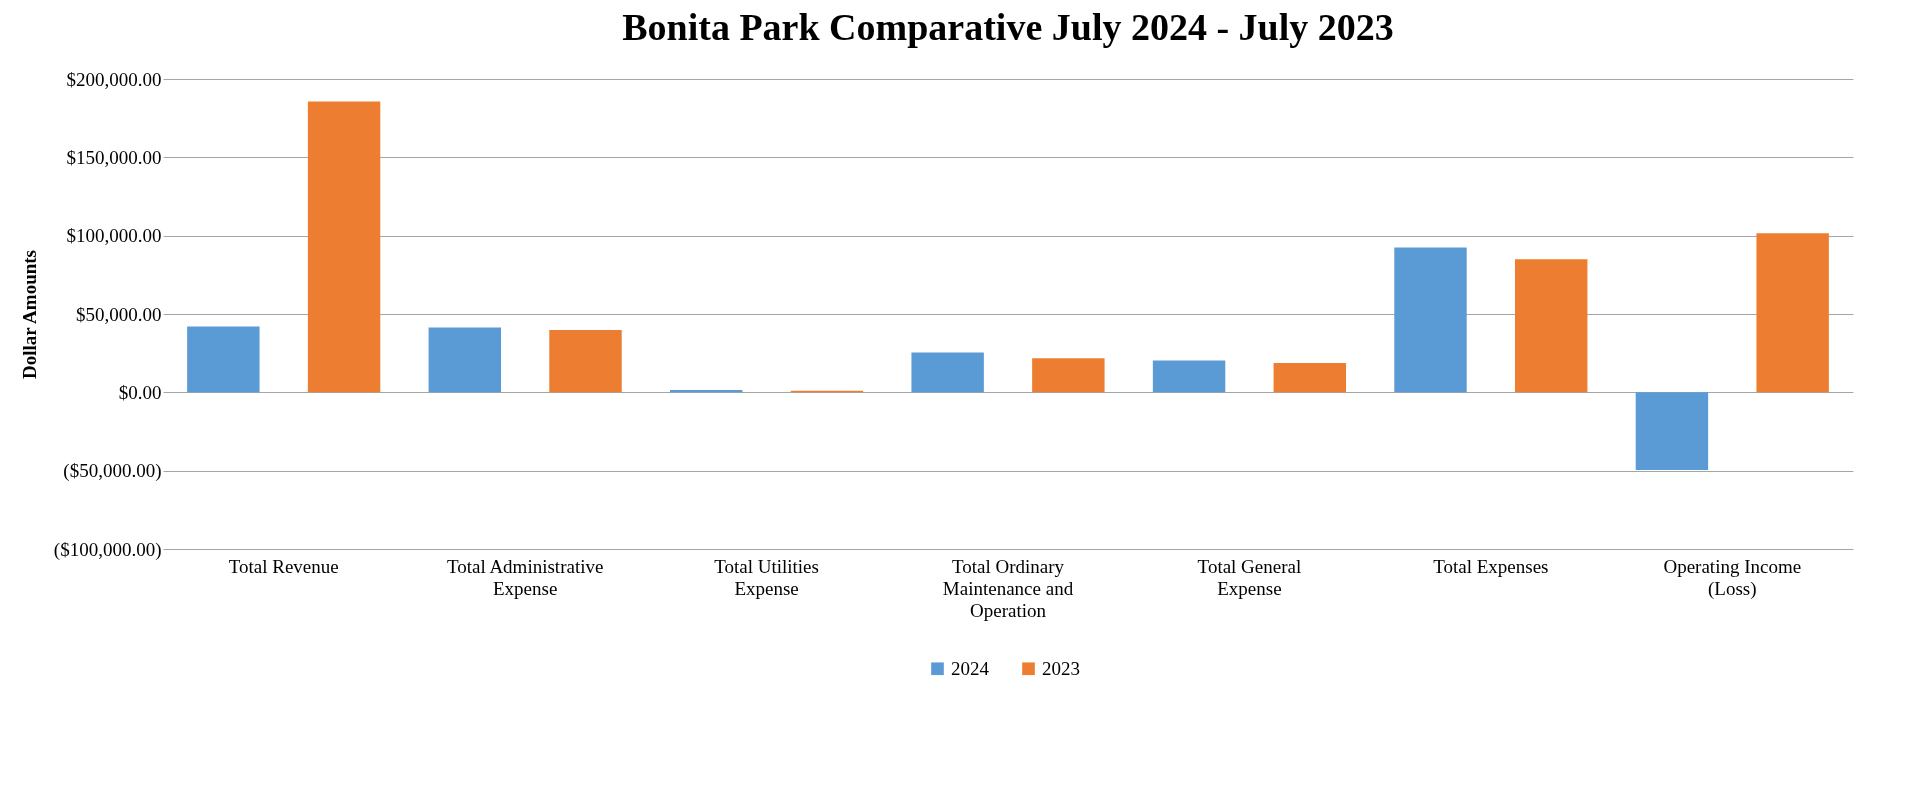 The image size is (1917, 809). I want to click on y-tick-label: $50,000.00, so click(119, 314).